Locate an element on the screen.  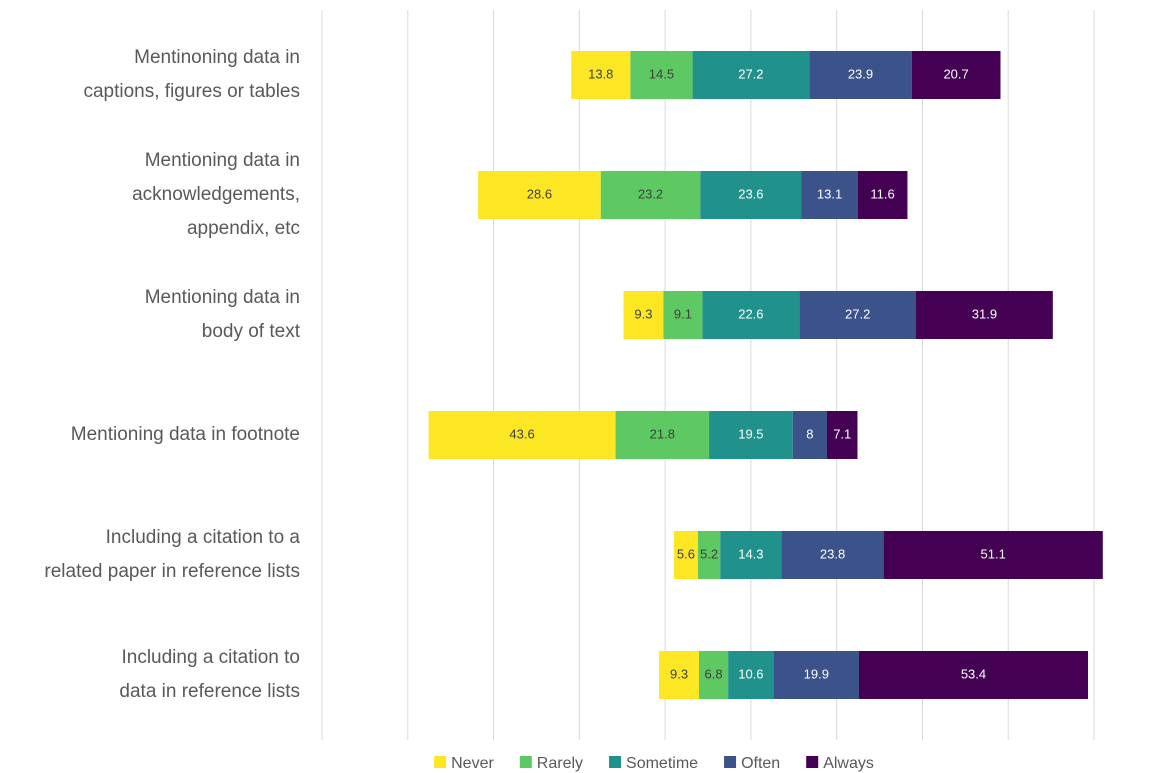
data-label: 23.8 is located at coordinates (832, 553).